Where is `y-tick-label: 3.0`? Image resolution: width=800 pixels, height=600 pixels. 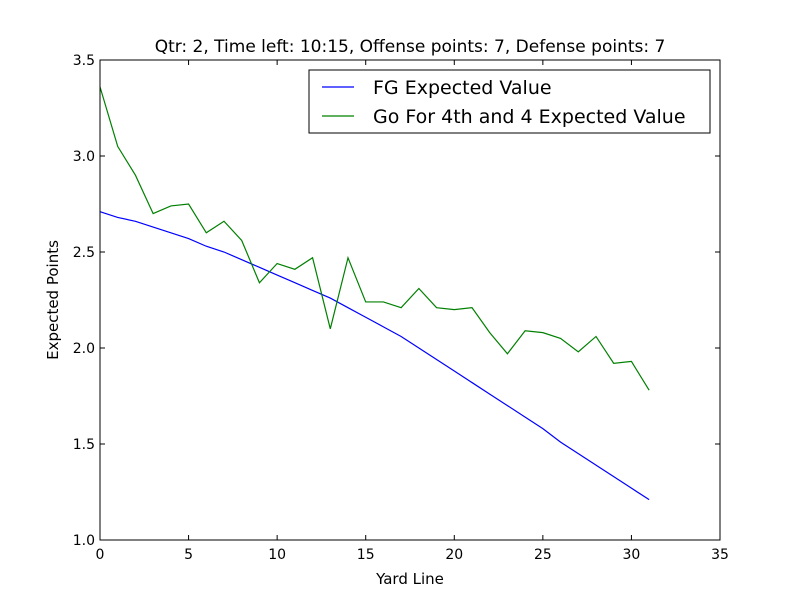
y-tick-label: 3.0 is located at coordinates (84, 157).